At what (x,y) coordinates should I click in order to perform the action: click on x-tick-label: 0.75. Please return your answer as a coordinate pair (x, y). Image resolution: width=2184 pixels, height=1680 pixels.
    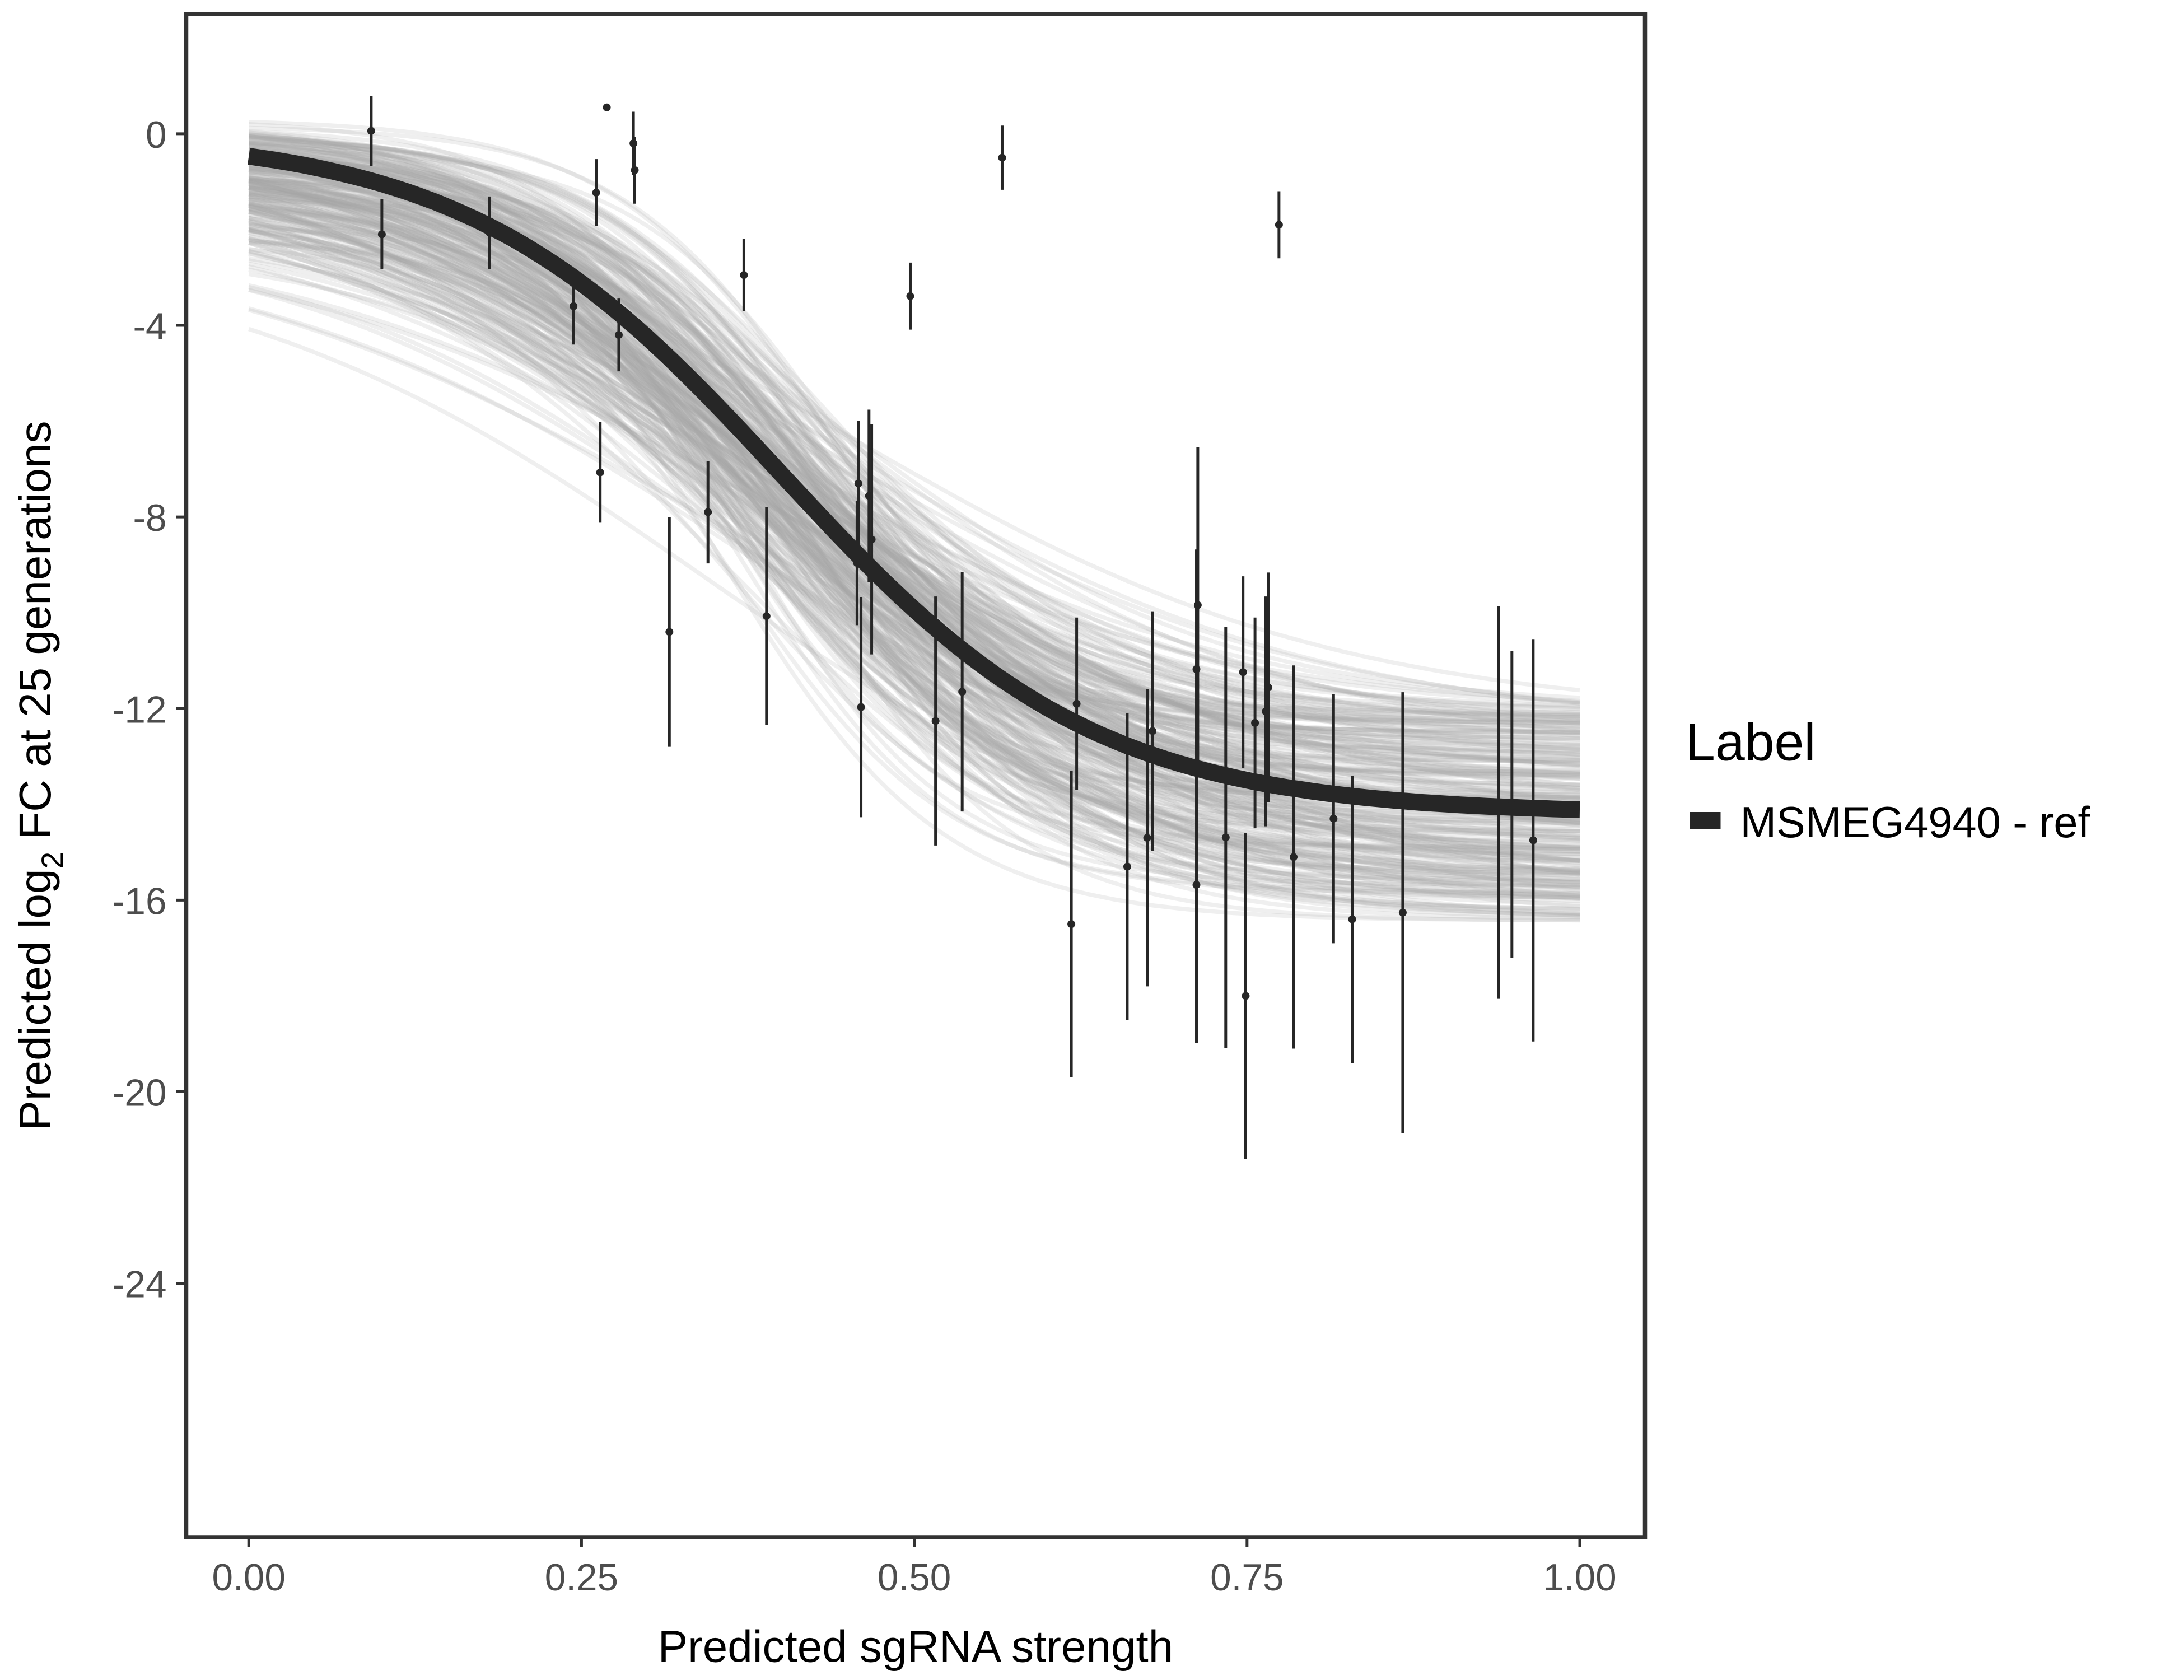
    Looking at the image, I should click on (1247, 1578).